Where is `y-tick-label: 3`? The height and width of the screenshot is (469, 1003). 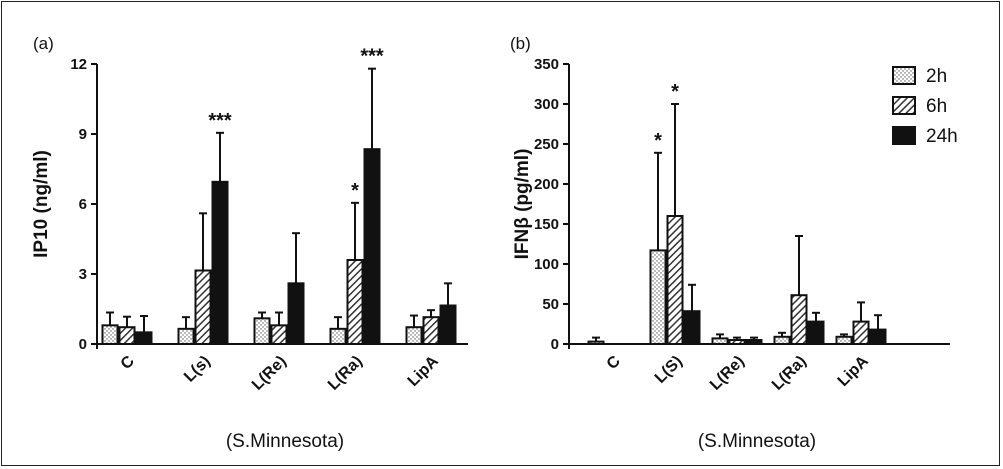
y-tick-label: 3 is located at coordinates (83, 274).